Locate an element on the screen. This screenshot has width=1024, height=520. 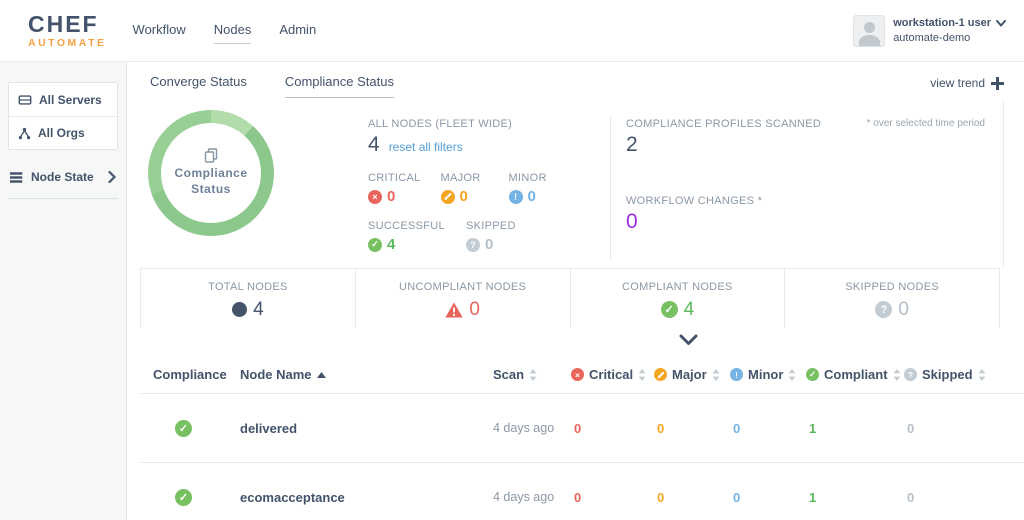
nav-workflow: Workflow is located at coordinates (159, 29).